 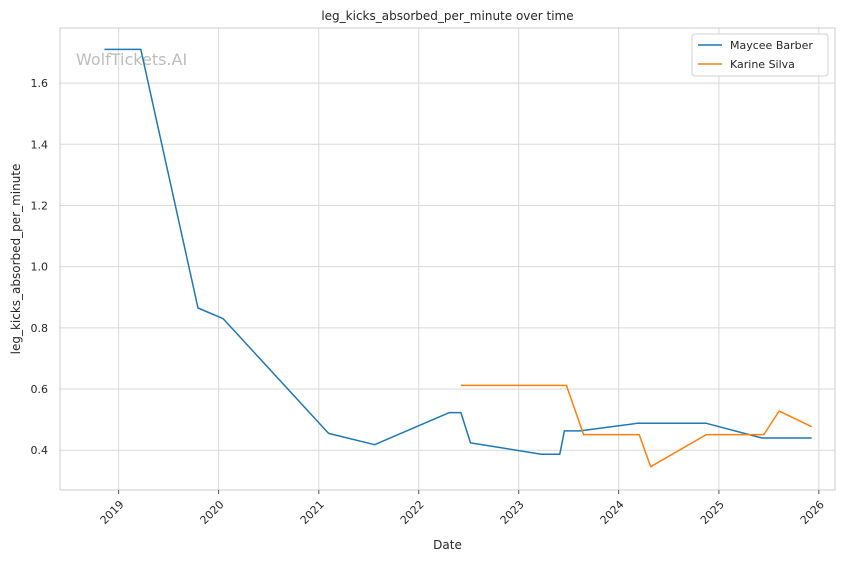 I want to click on x-axis-title: Date, so click(x=447, y=545).